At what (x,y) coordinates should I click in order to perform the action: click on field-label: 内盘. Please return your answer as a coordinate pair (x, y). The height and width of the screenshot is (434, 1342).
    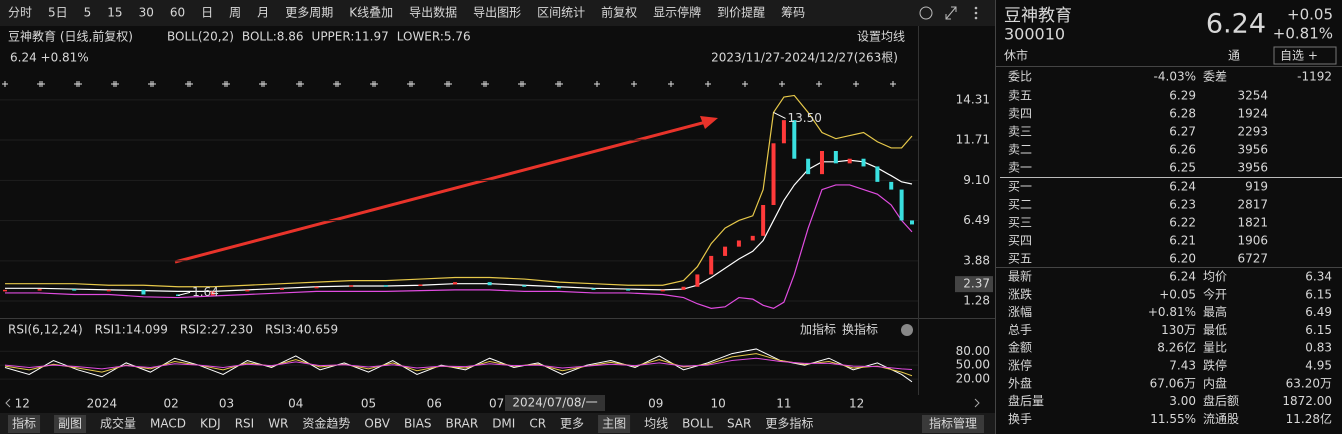
    Looking at the image, I should click on (1215, 382).